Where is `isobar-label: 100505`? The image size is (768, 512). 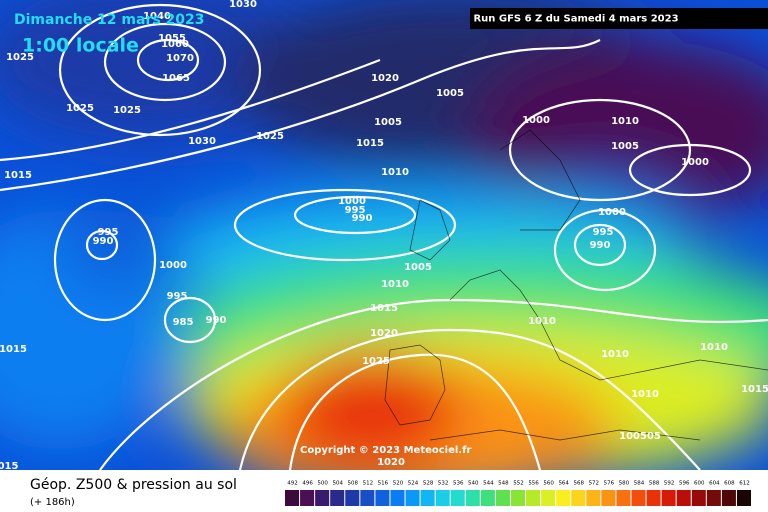
isobar-label: 100505 is located at coordinates (640, 436).